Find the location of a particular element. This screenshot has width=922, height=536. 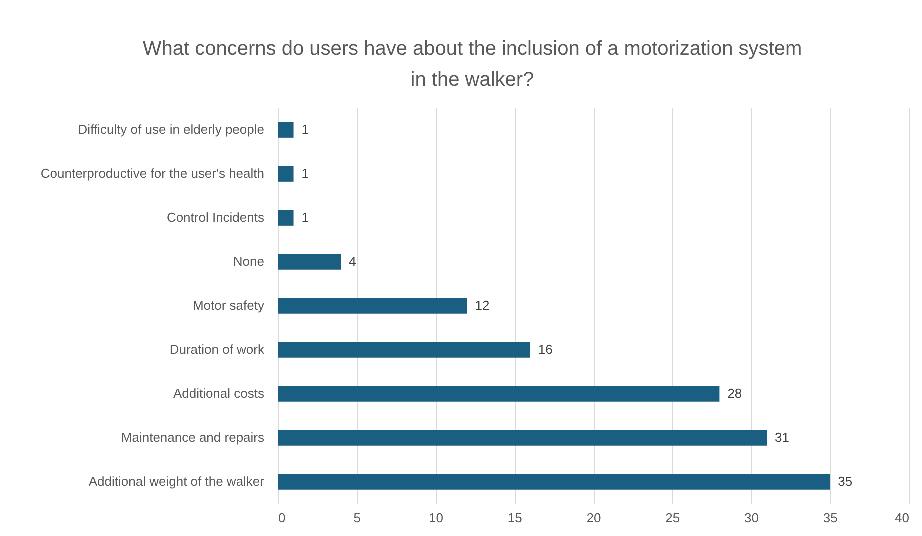

y-tick-label: None is located at coordinates (248, 261).